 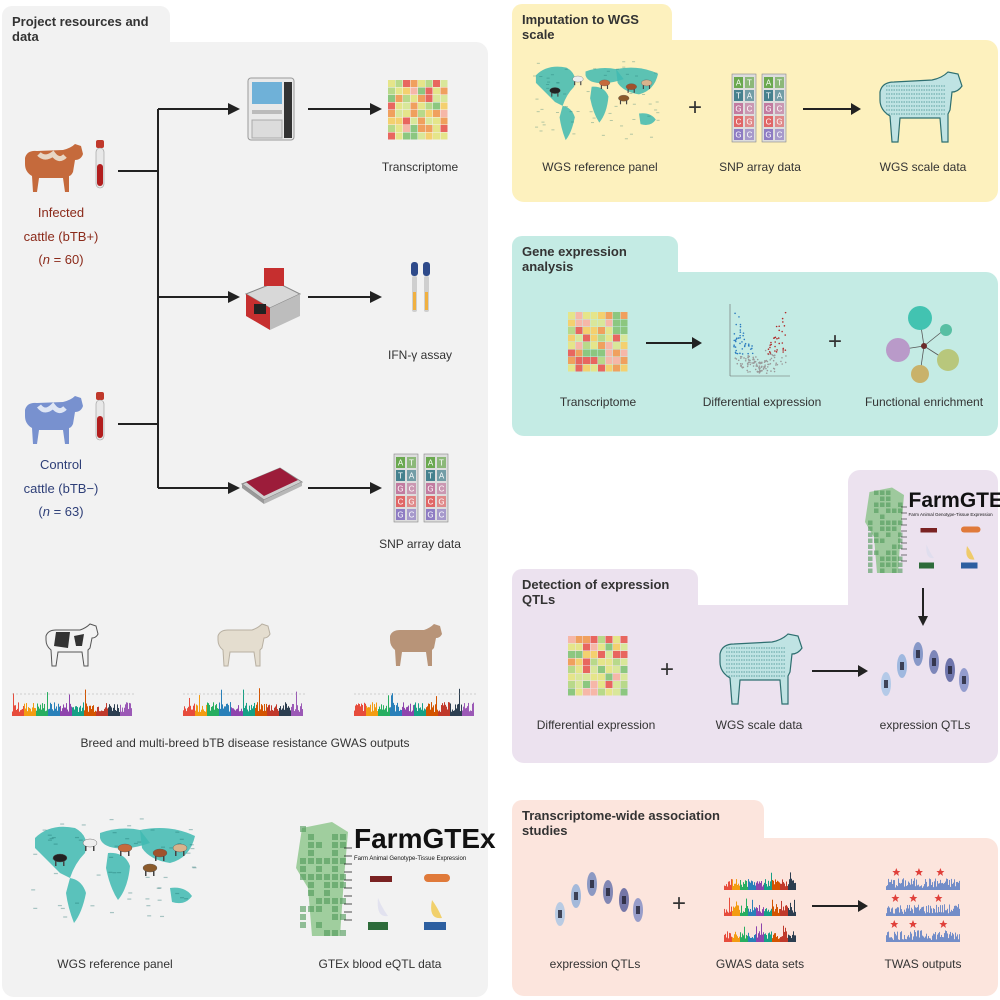 I want to click on wgs-cow-icon-eqtl, so click(x=761, y=669).